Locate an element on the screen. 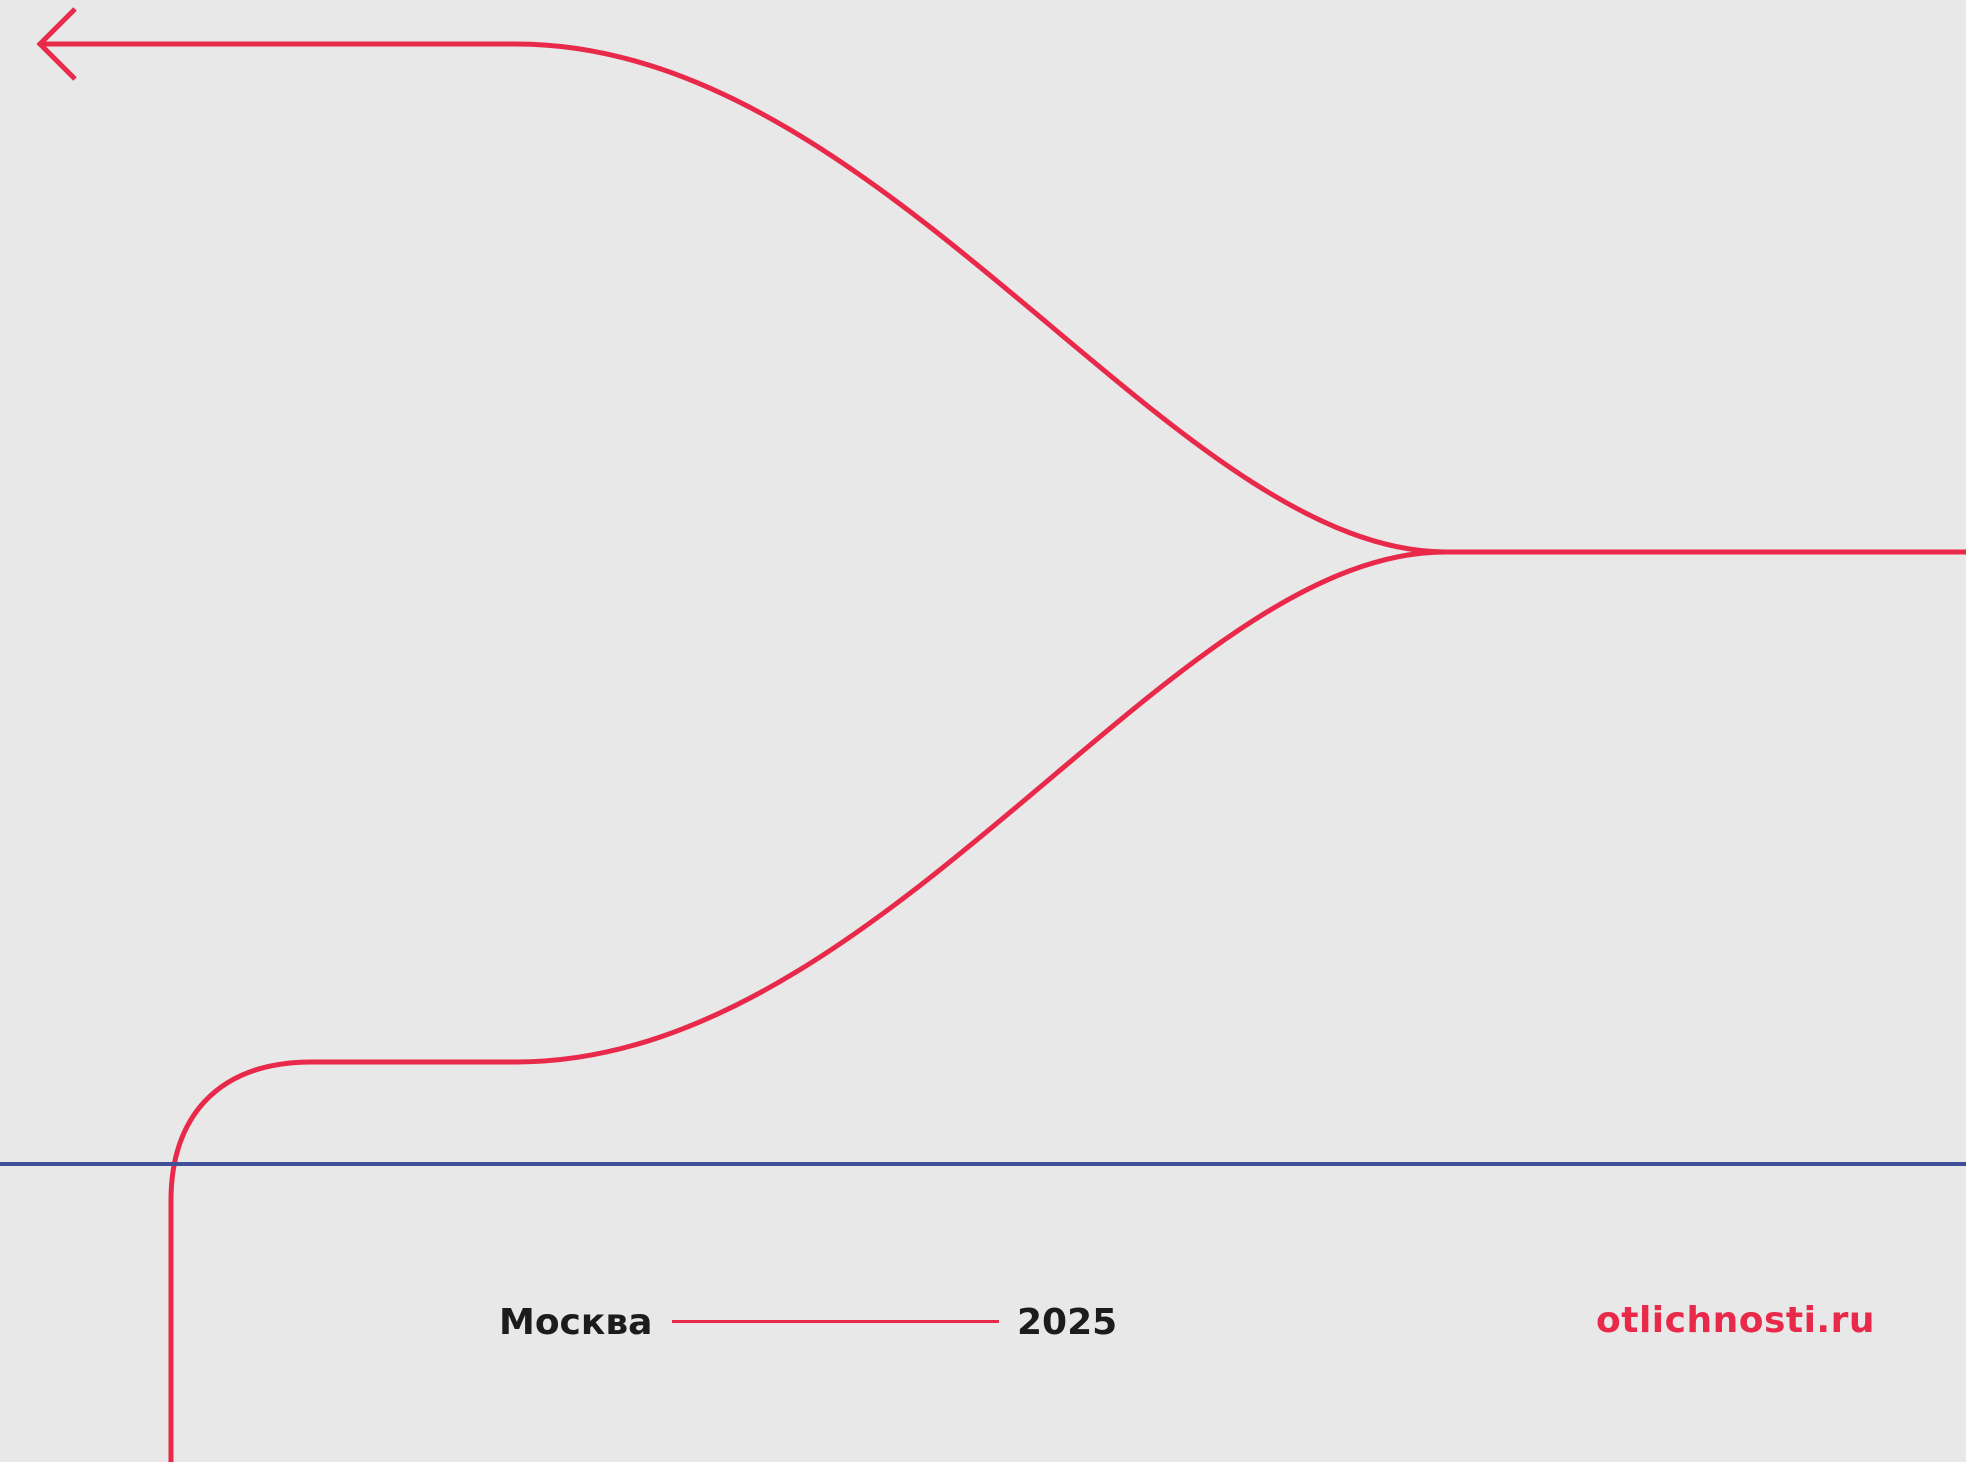 Image resolution: width=1966 pixels, height=1462 pixels. city-label: Москва is located at coordinates (576, 1322).